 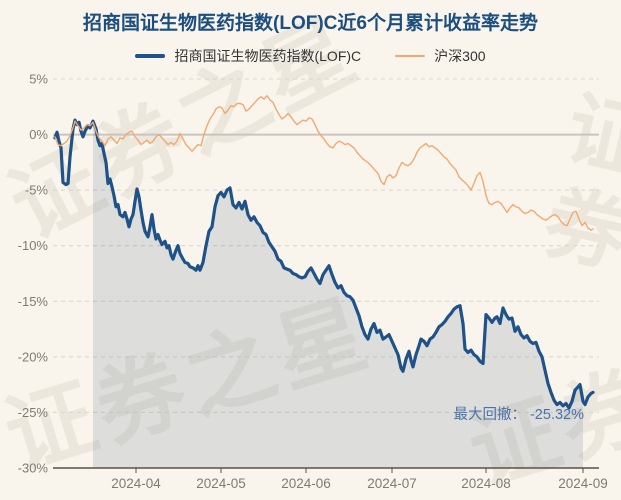 I want to click on x-tick-label: 2024-06, so click(x=306, y=483).